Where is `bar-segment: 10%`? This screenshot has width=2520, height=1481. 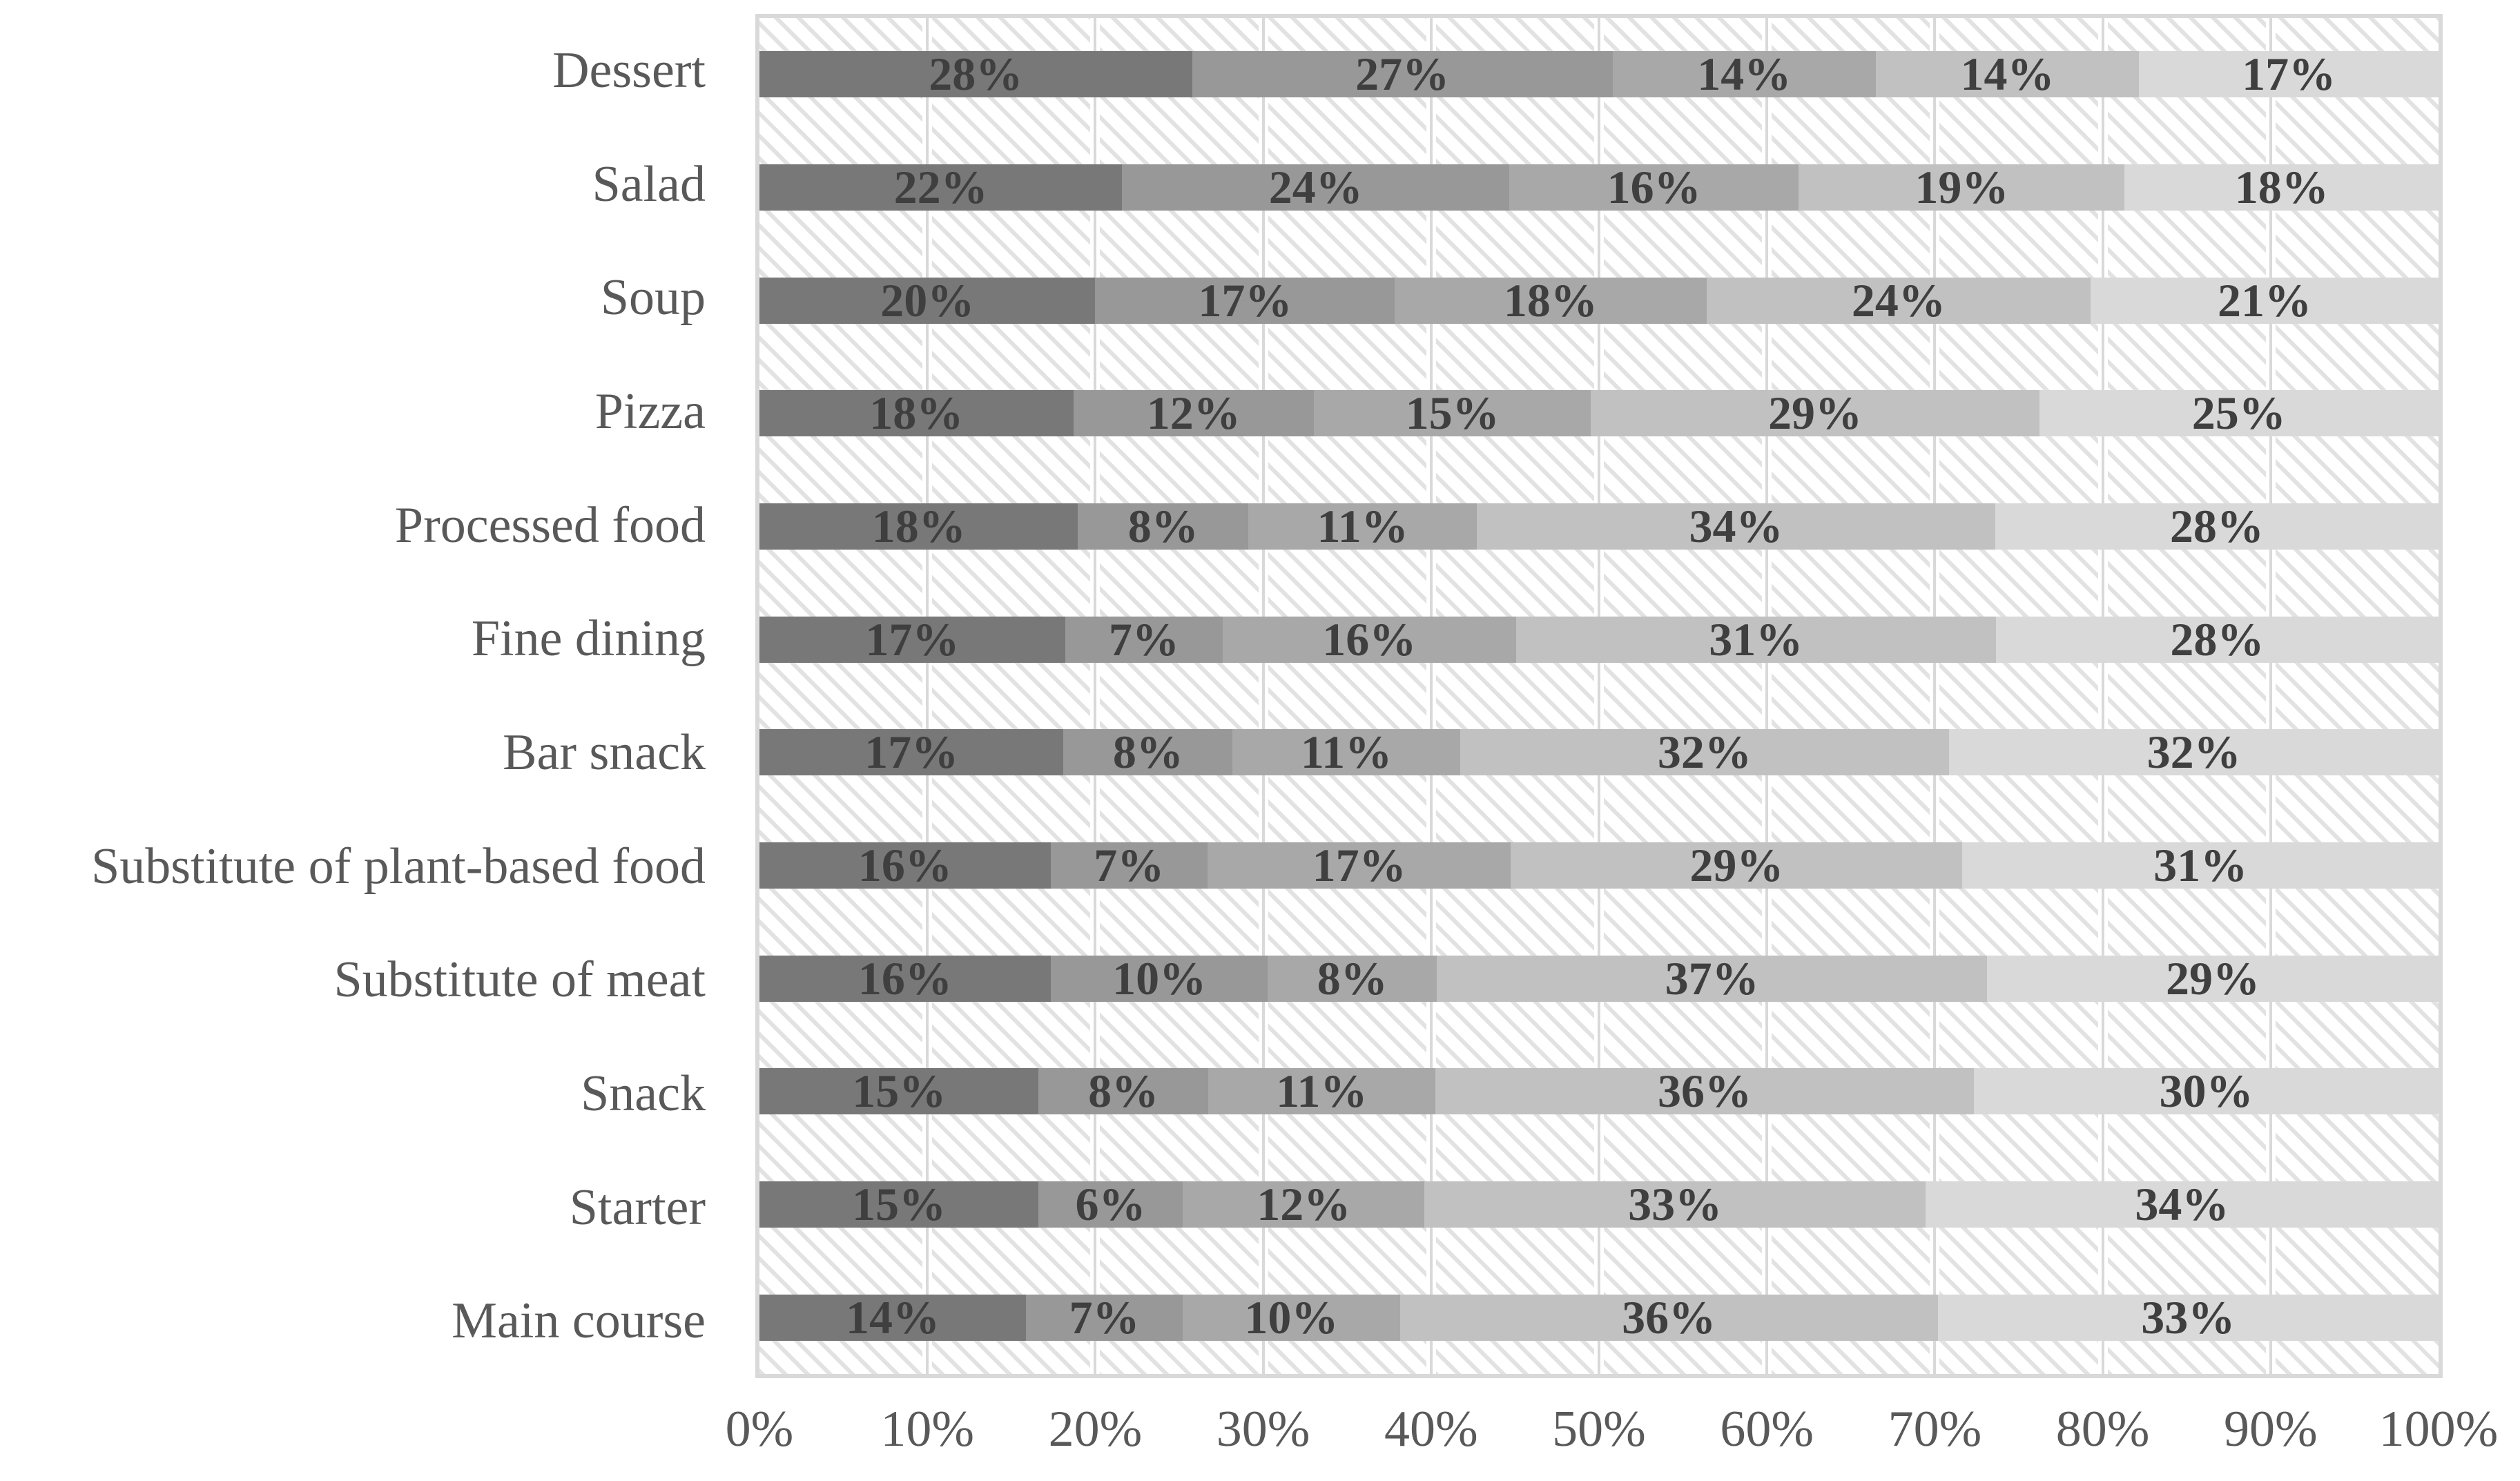 bar-segment: 10% is located at coordinates (1291, 1317).